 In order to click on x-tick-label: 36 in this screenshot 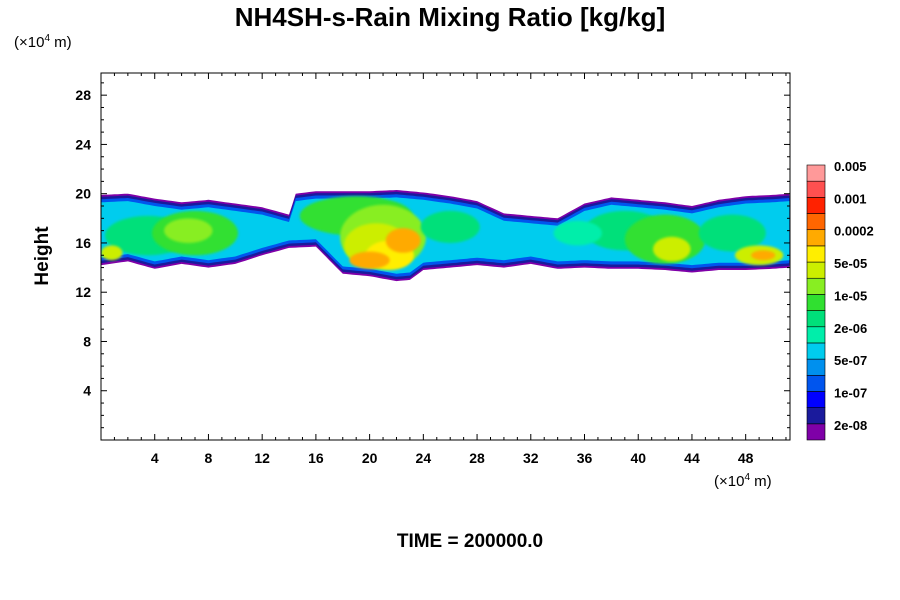, I will do `click(585, 458)`.